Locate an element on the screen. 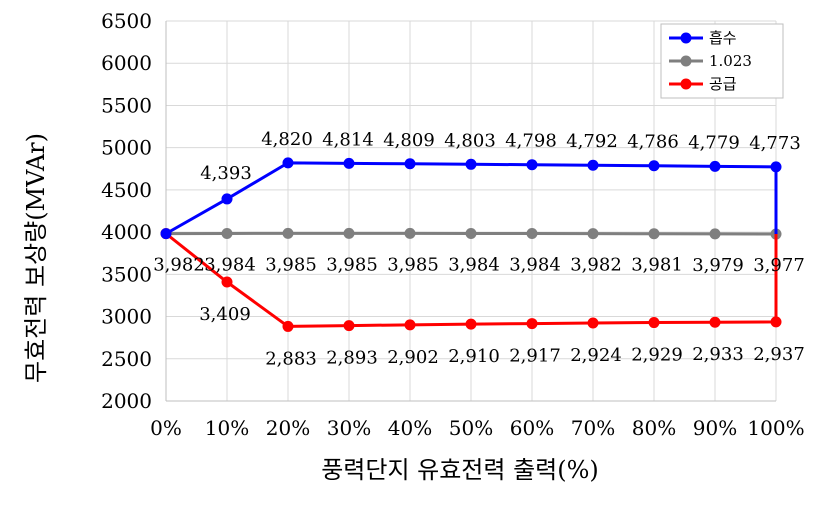 The width and height of the screenshot is (819, 518). x-tick-label: 20% is located at coordinates (288, 428).